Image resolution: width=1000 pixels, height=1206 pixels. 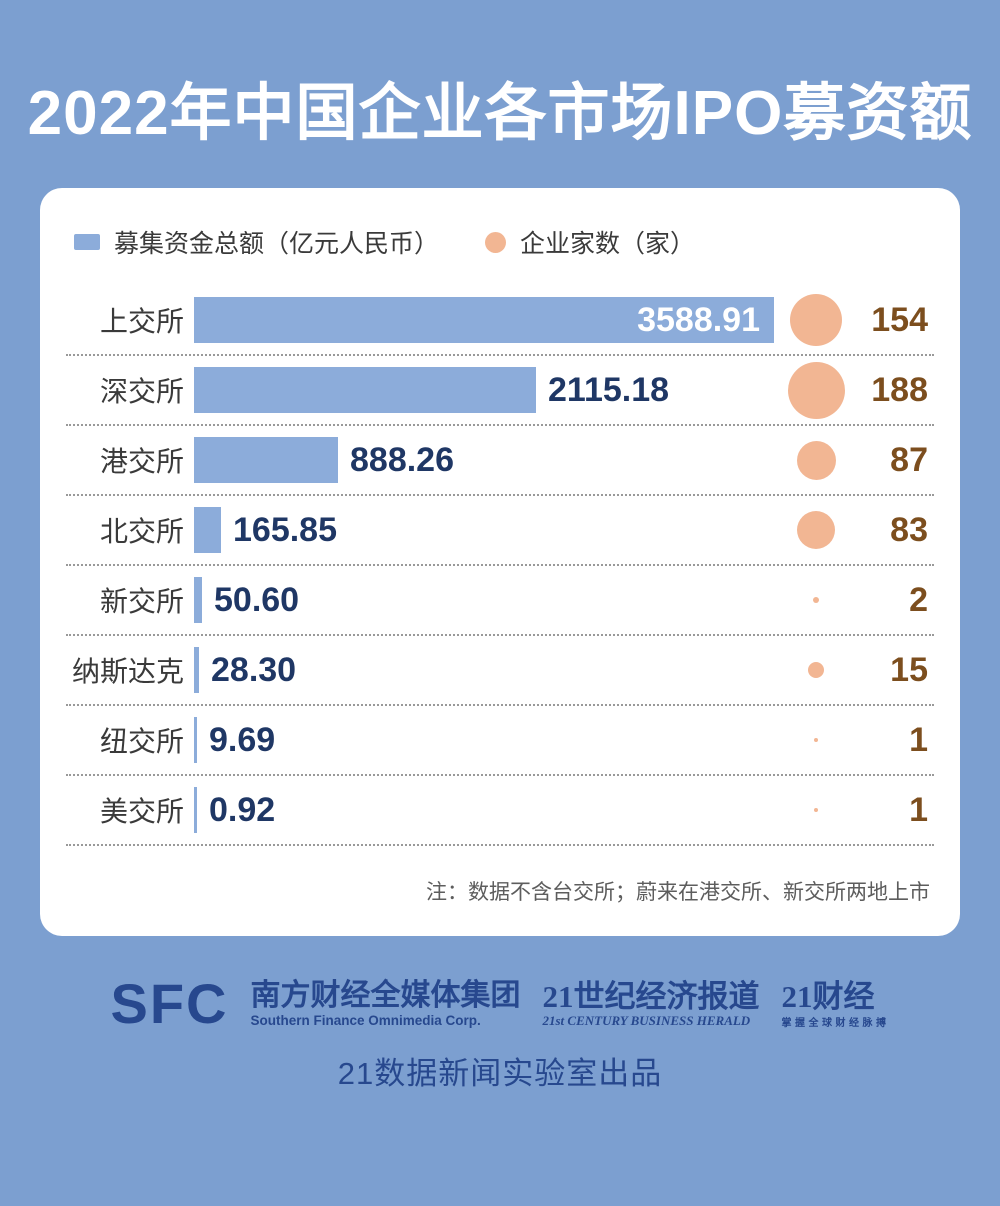 I want to click on bar-swatch-icon, so click(x=87, y=242).